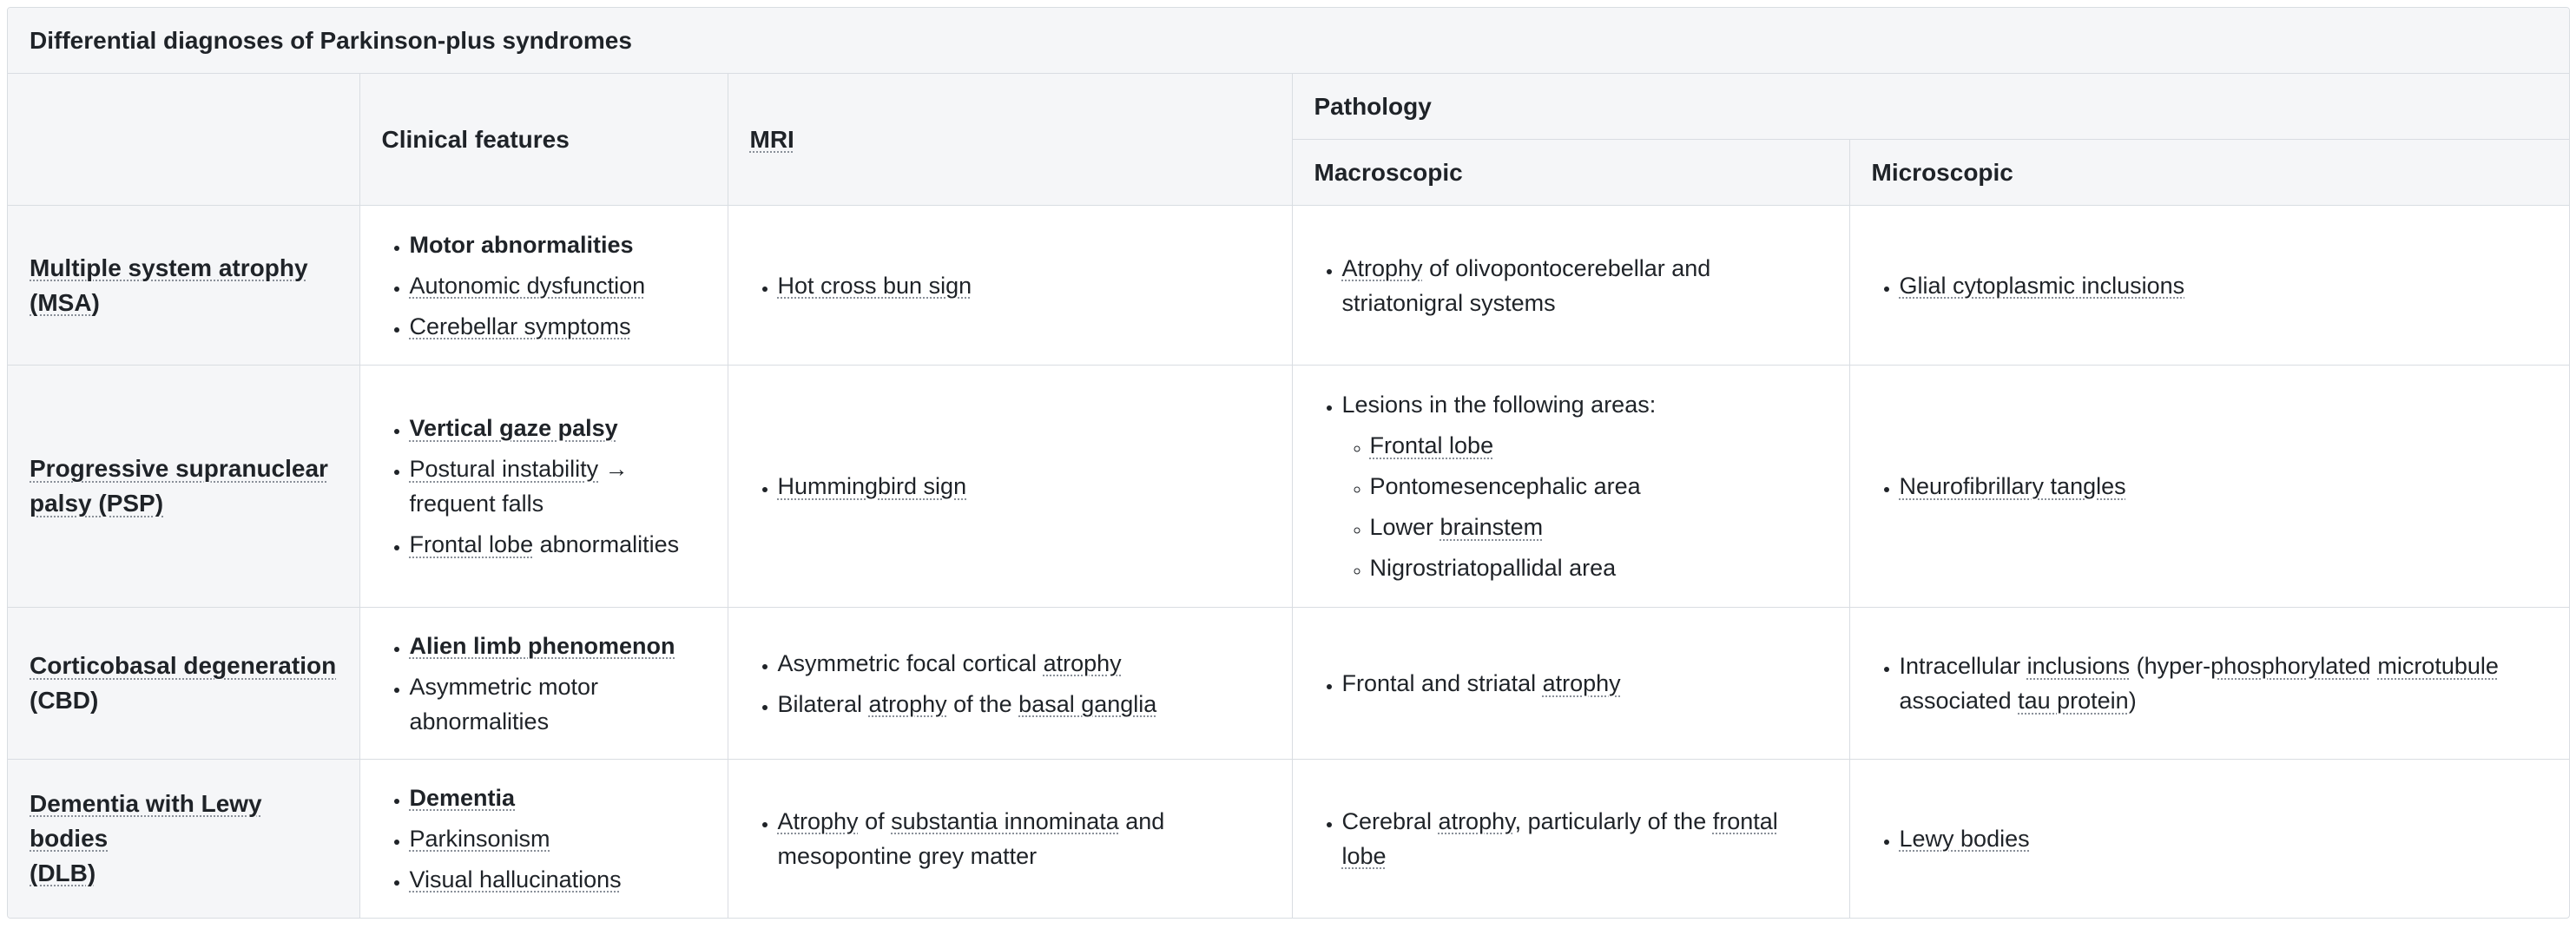 The image size is (2576, 942). What do you see at coordinates (1959, 701) in the screenshot?
I see `associated-text: associated` at bounding box center [1959, 701].